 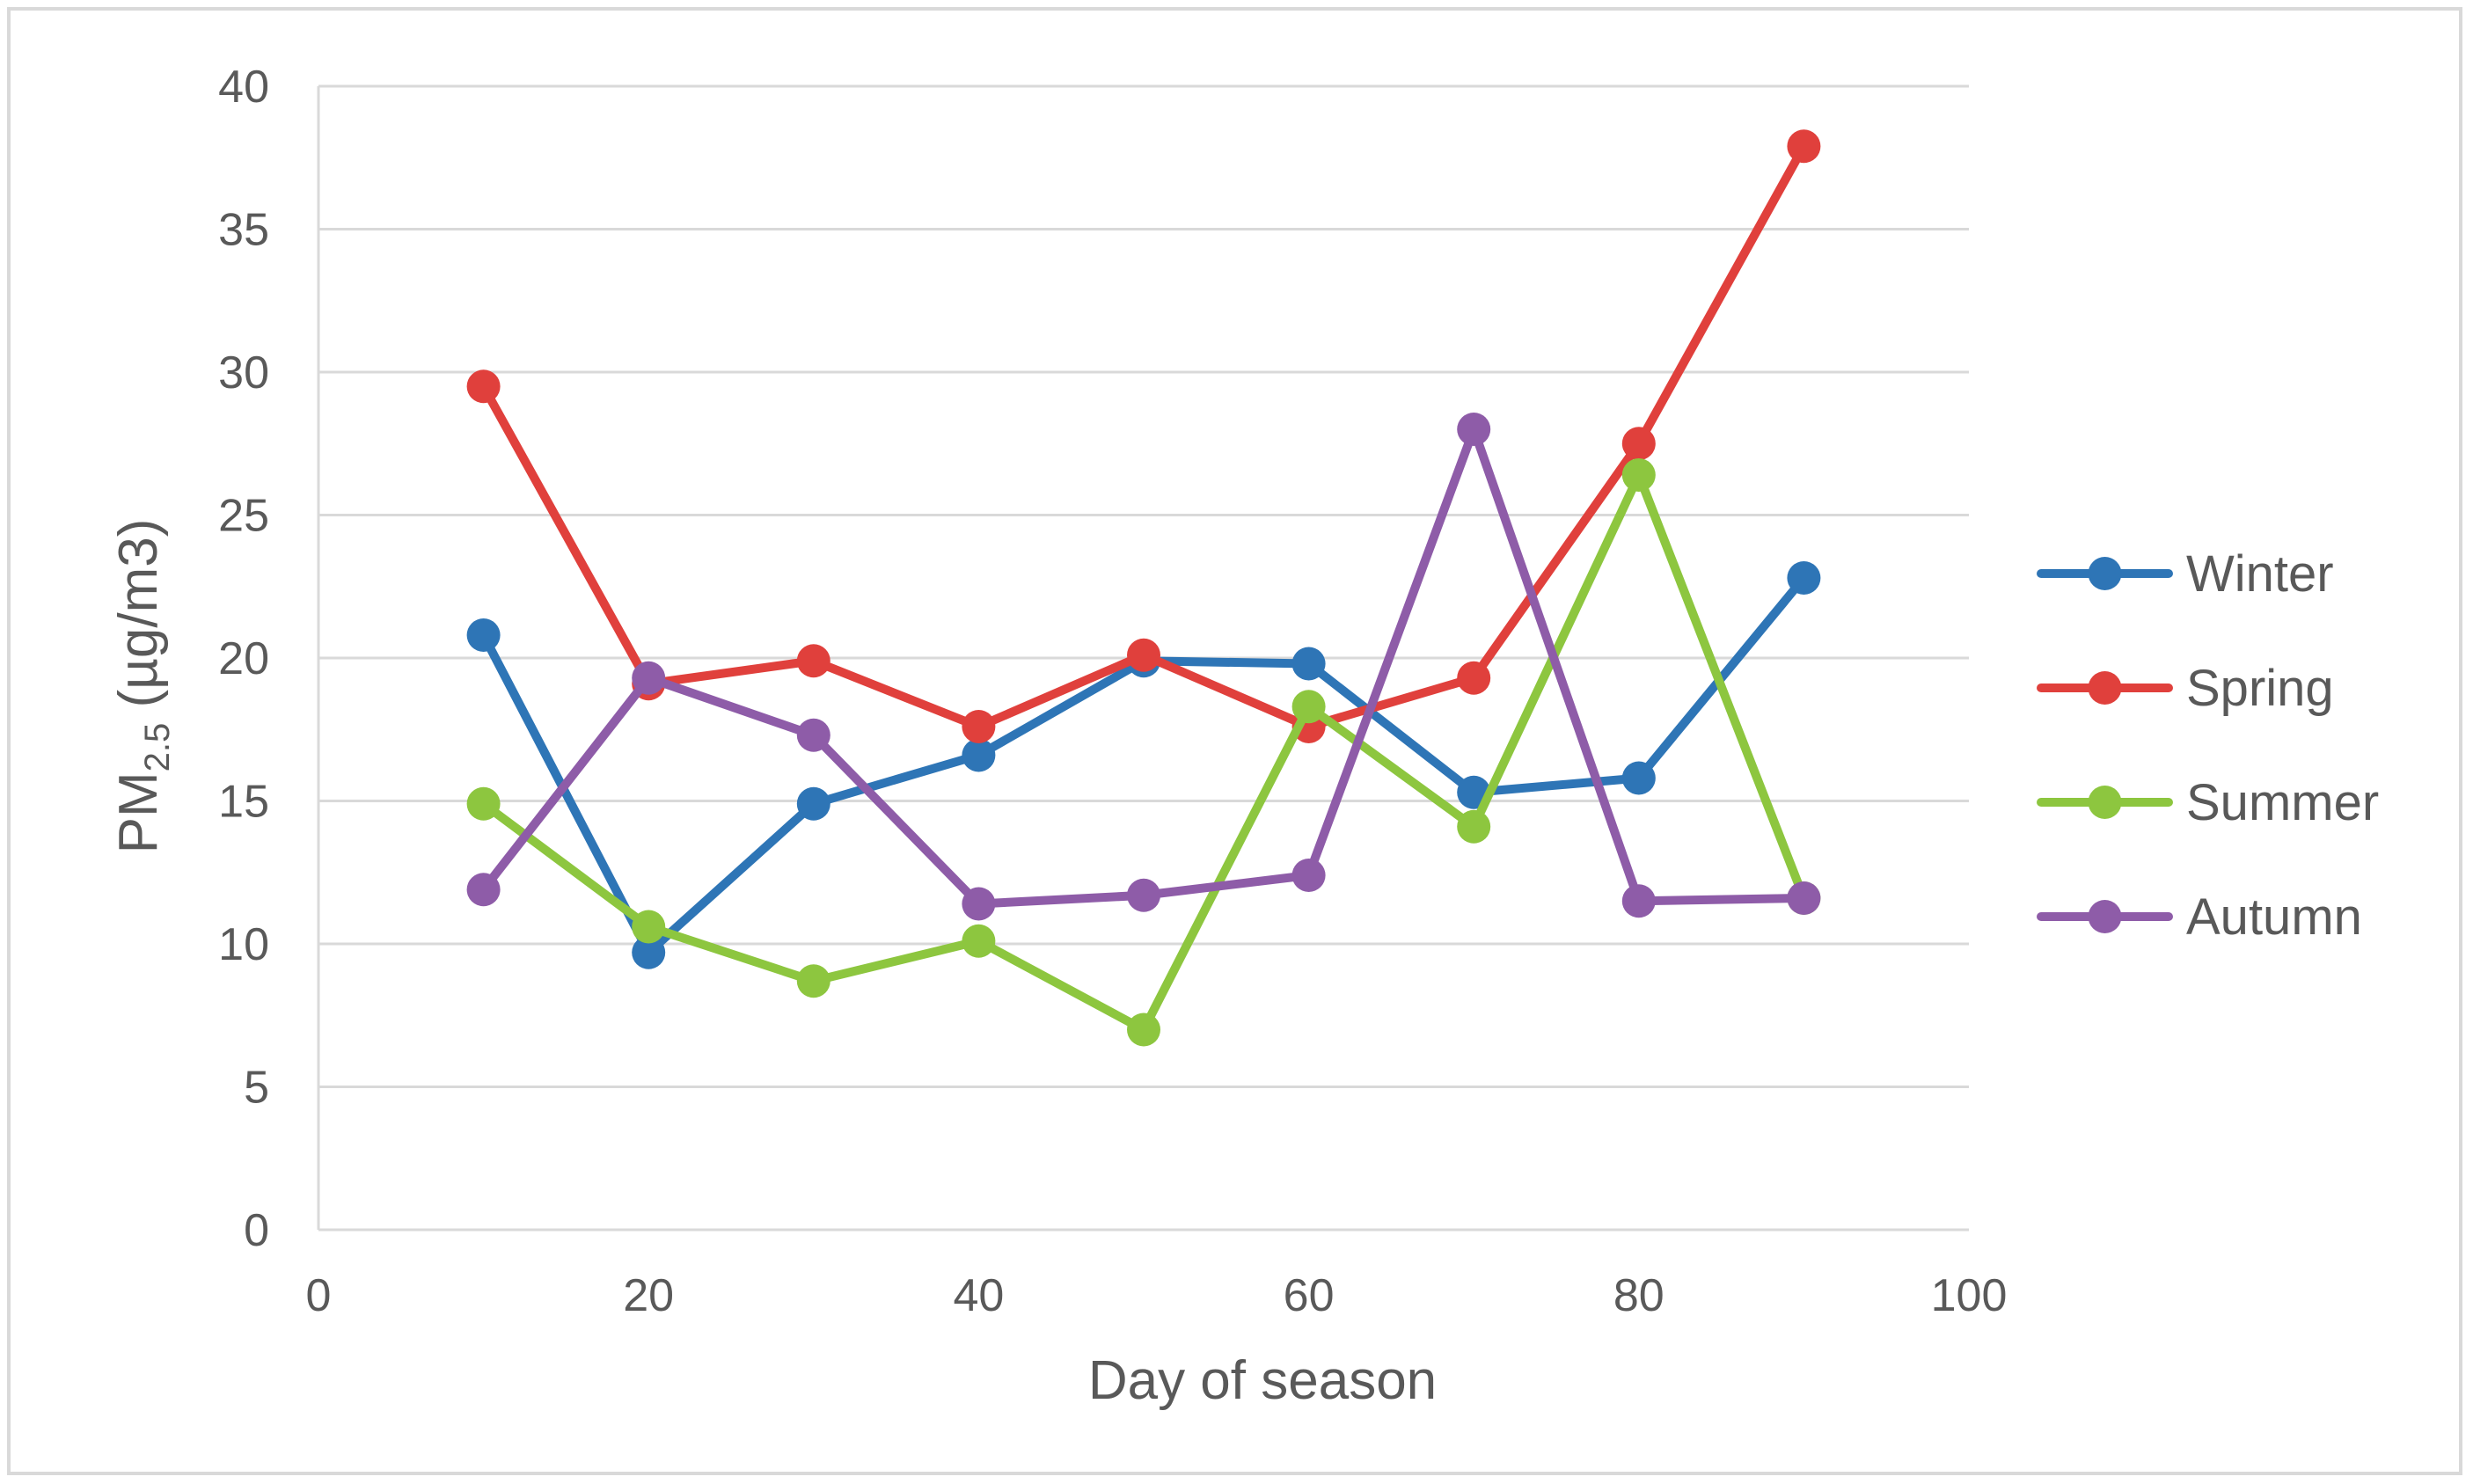 I want to click on y-tick-label: 0, so click(x=256, y=1230).